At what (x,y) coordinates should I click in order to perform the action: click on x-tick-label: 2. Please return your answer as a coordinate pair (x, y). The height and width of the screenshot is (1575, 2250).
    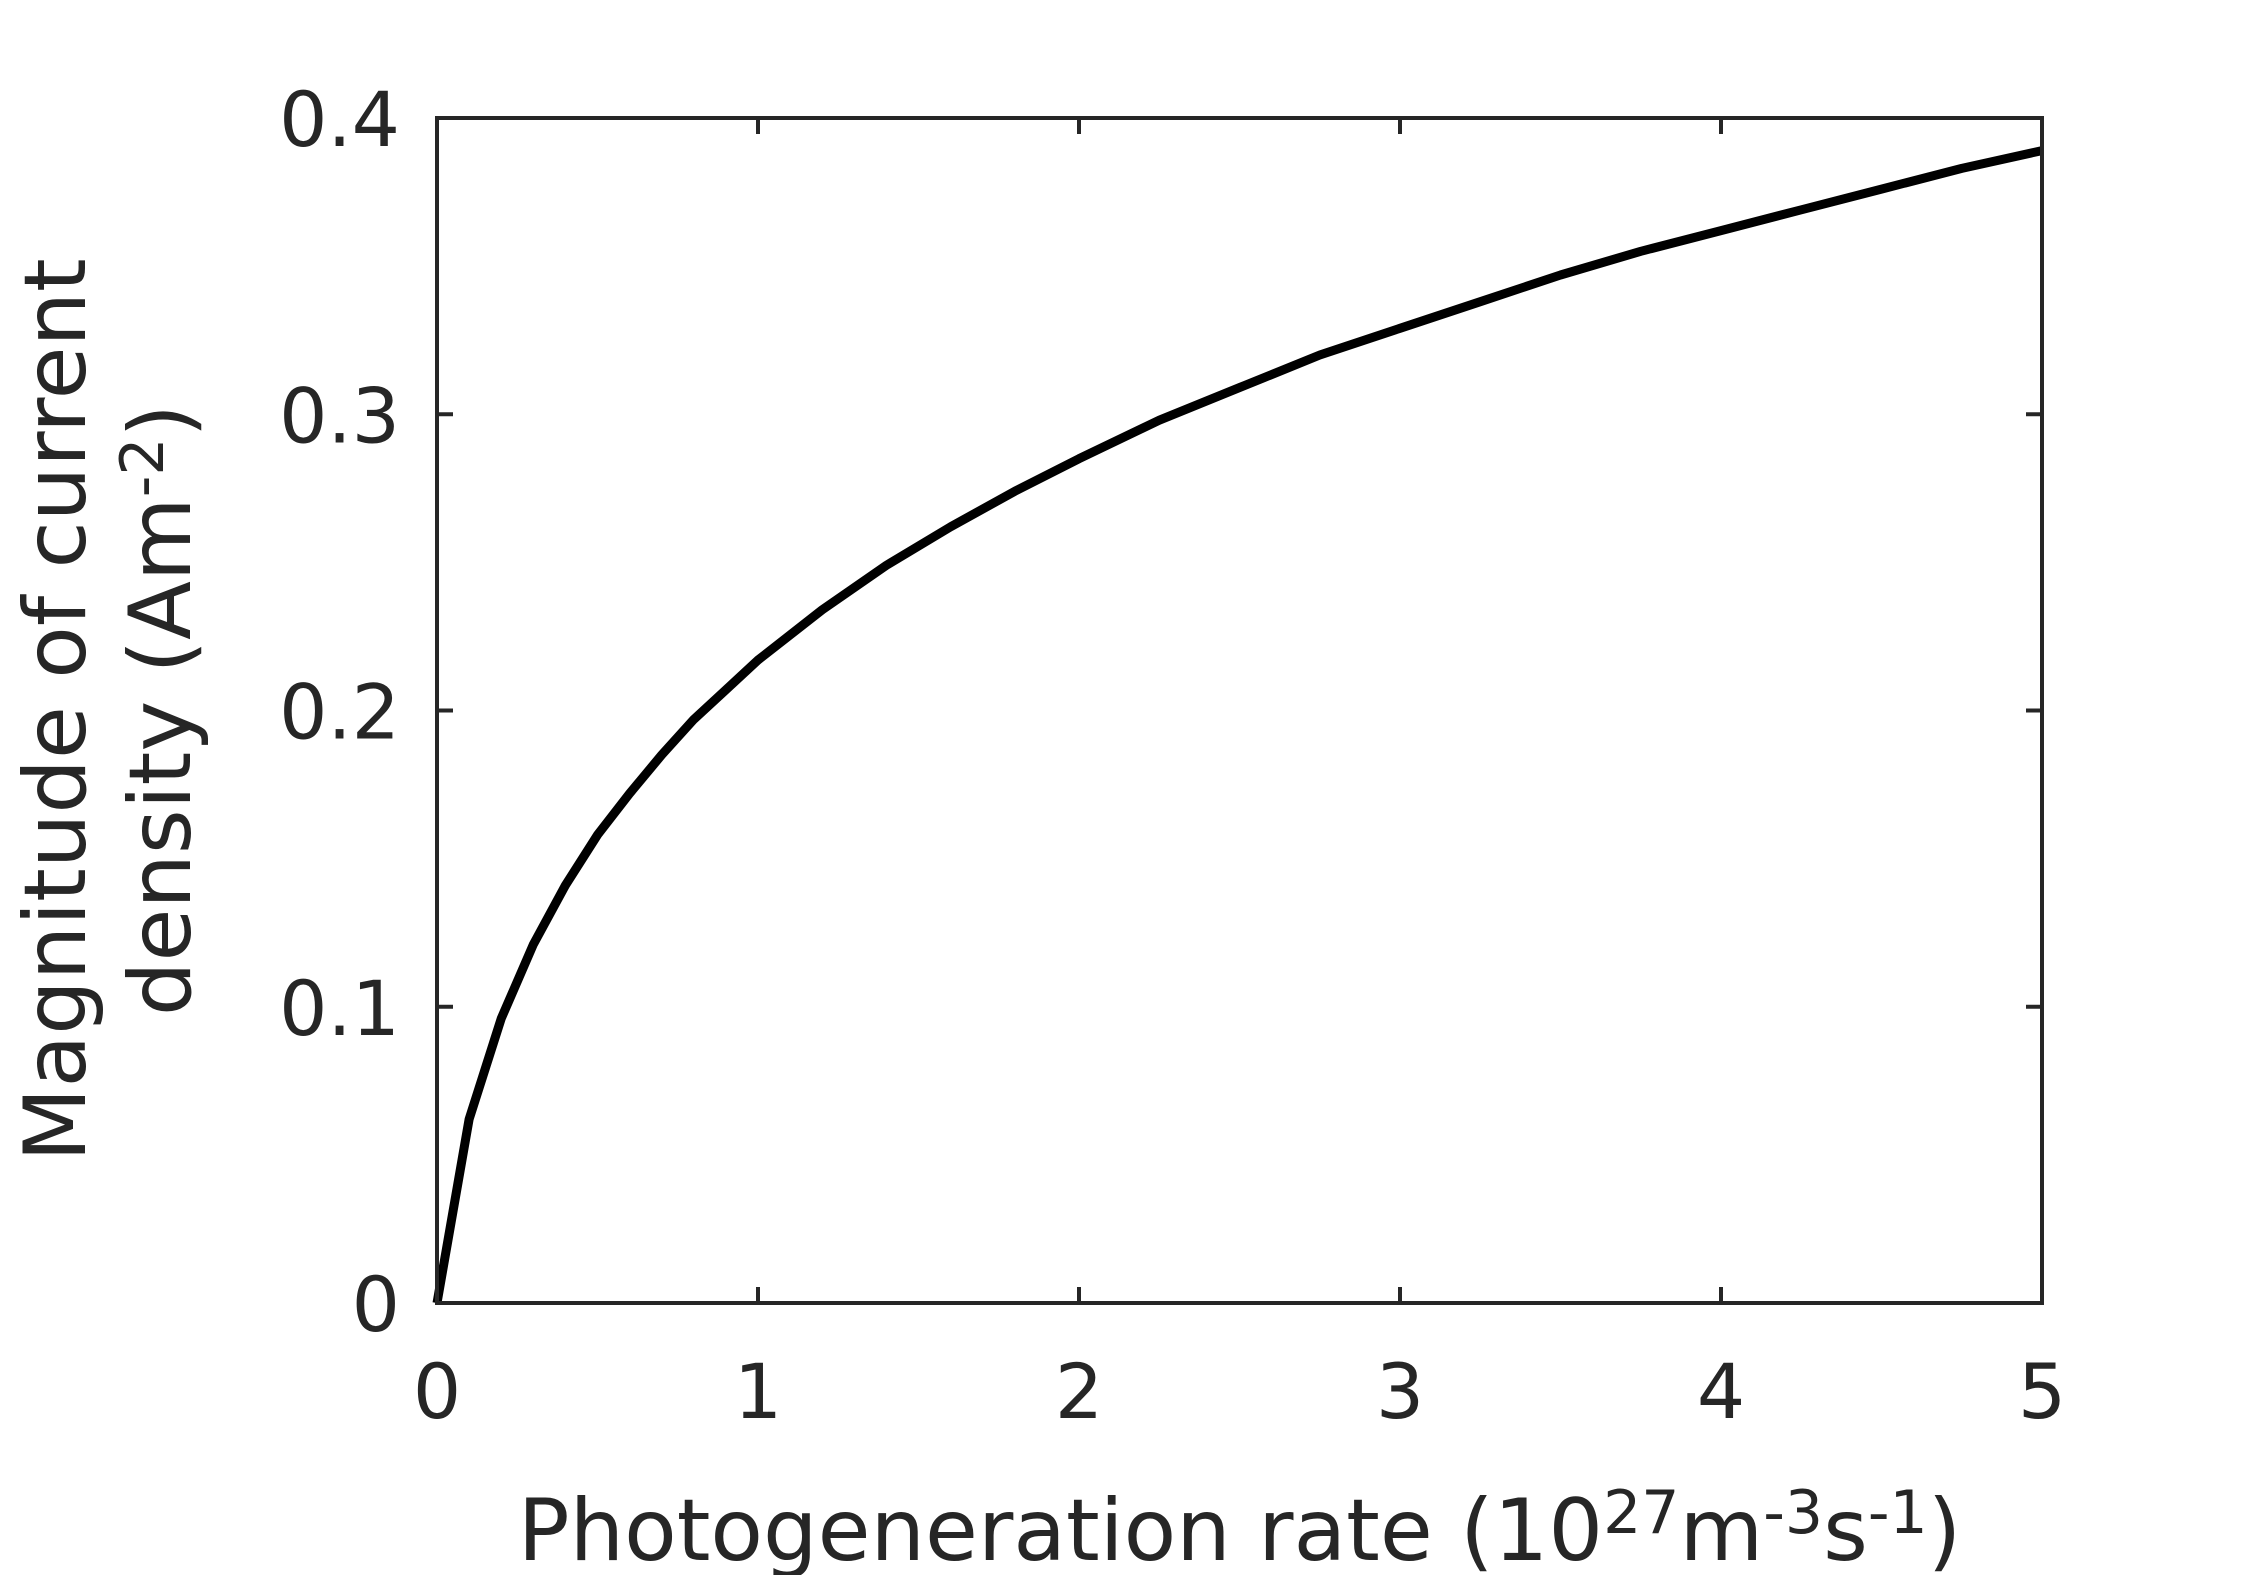
    Looking at the image, I should click on (1079, 1391).